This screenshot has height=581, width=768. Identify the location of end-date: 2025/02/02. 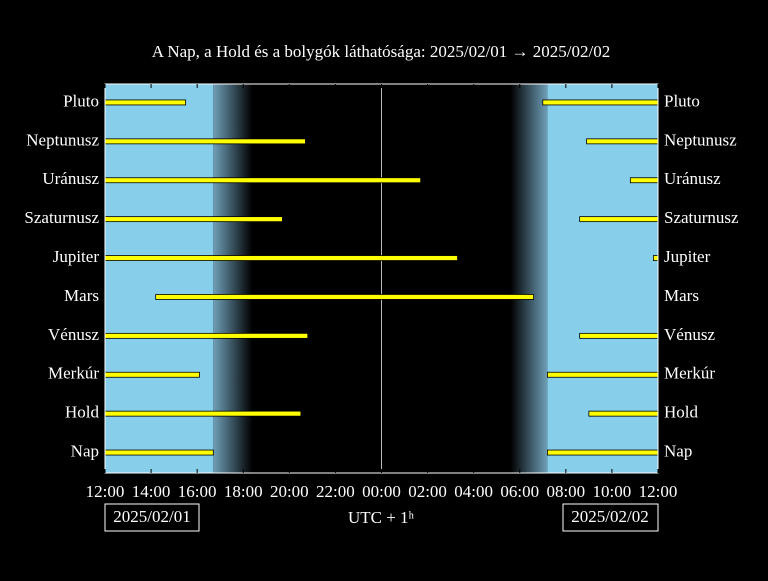
(609, 516).